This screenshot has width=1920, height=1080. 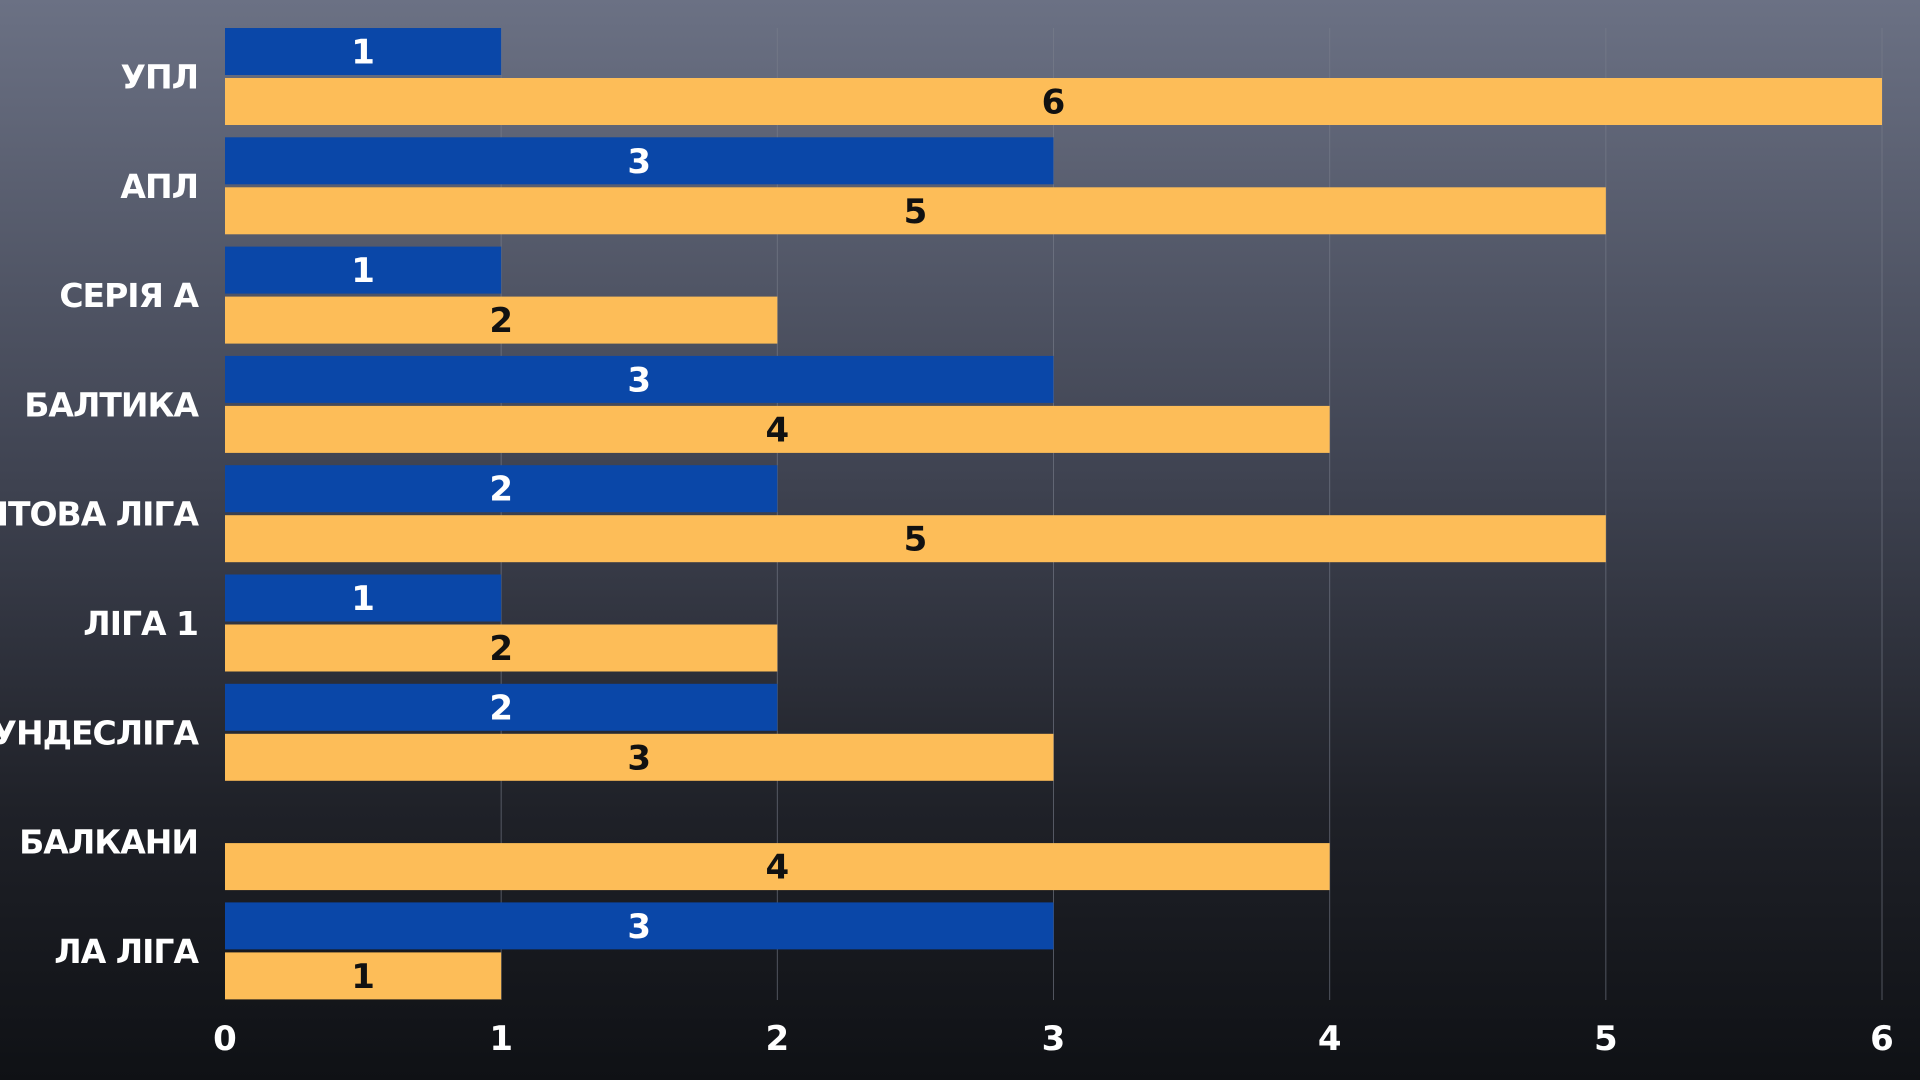 I want to click on category-label: ЛА ЛІГА, so click(x=126, y=951).